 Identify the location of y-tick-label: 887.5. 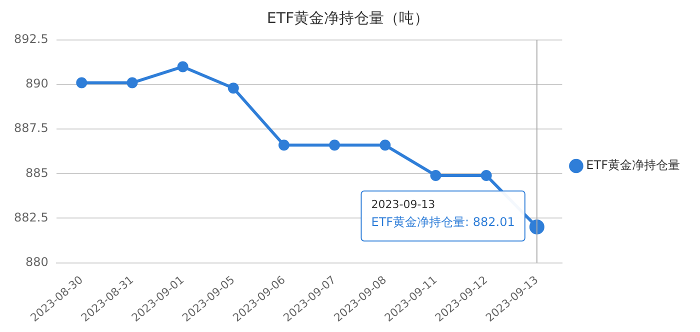
(31, 128).